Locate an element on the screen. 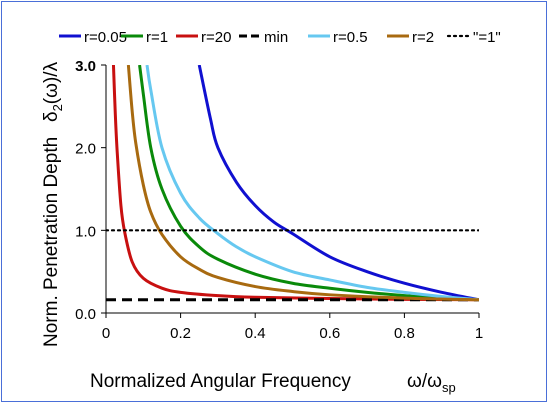  x-tick-label: 0 is located at coordinates (106, 333).